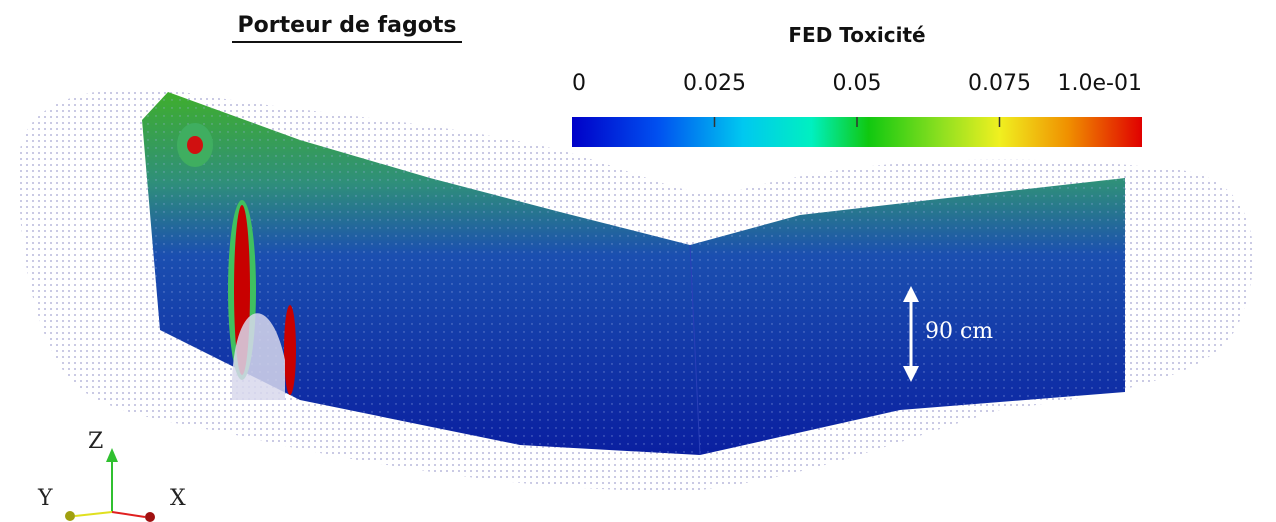  I want to click on hot-spot, so click(195, 145).